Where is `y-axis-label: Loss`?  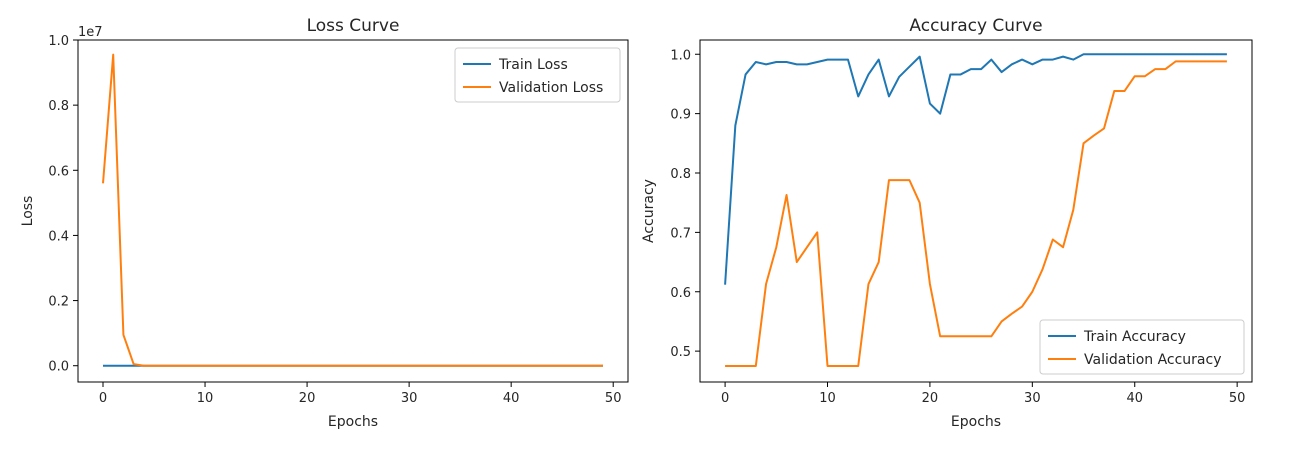
y-axis-label: Loss is located at coordinates (28, 211).